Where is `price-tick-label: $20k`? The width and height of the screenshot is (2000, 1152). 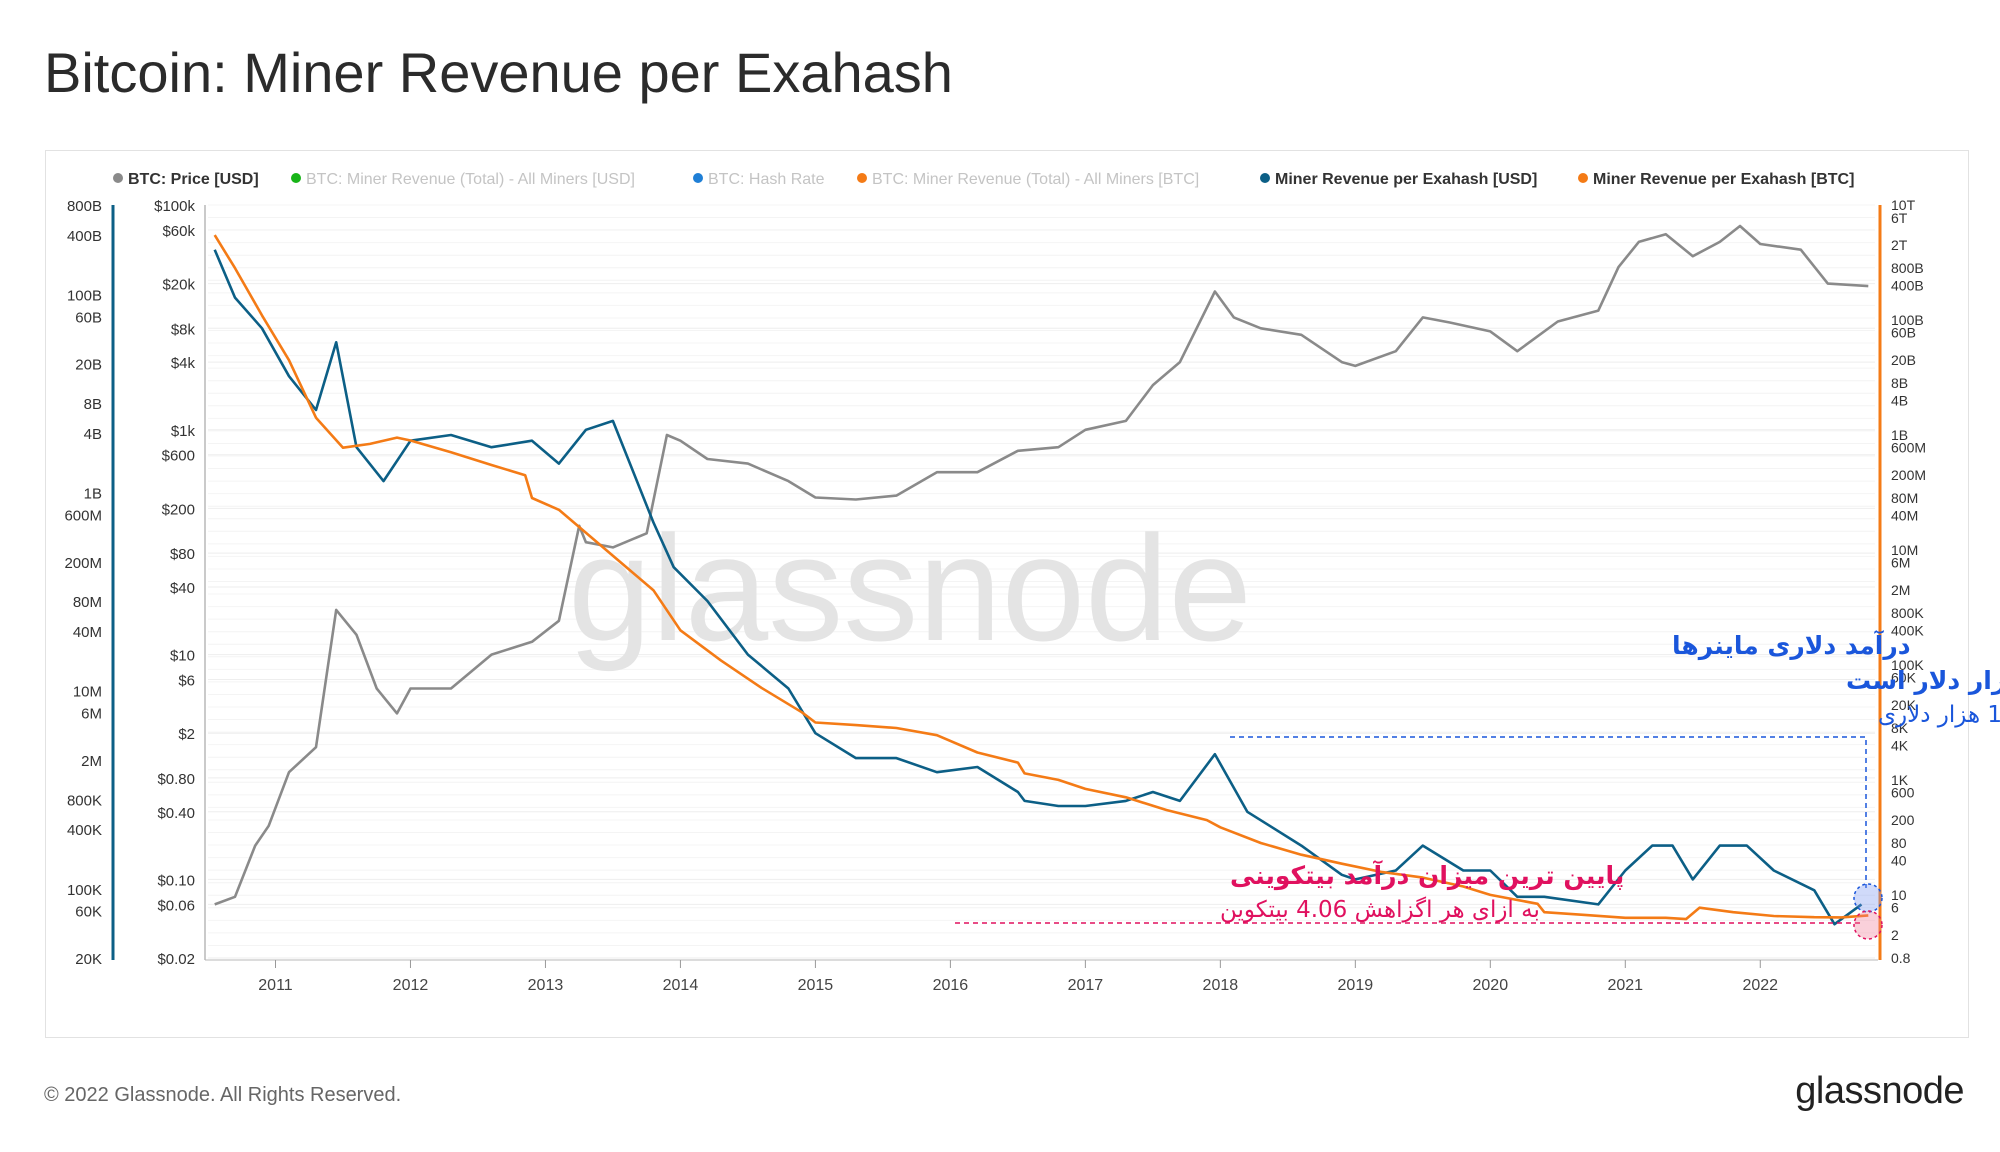 price-tick-label: $20k is located at coordinates (178, 285).